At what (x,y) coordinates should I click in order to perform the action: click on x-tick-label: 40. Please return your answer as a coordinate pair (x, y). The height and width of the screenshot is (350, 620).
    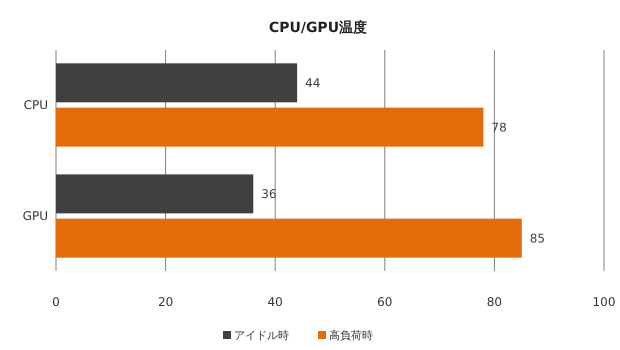
    Looking at the image, I should click on (275, 302).